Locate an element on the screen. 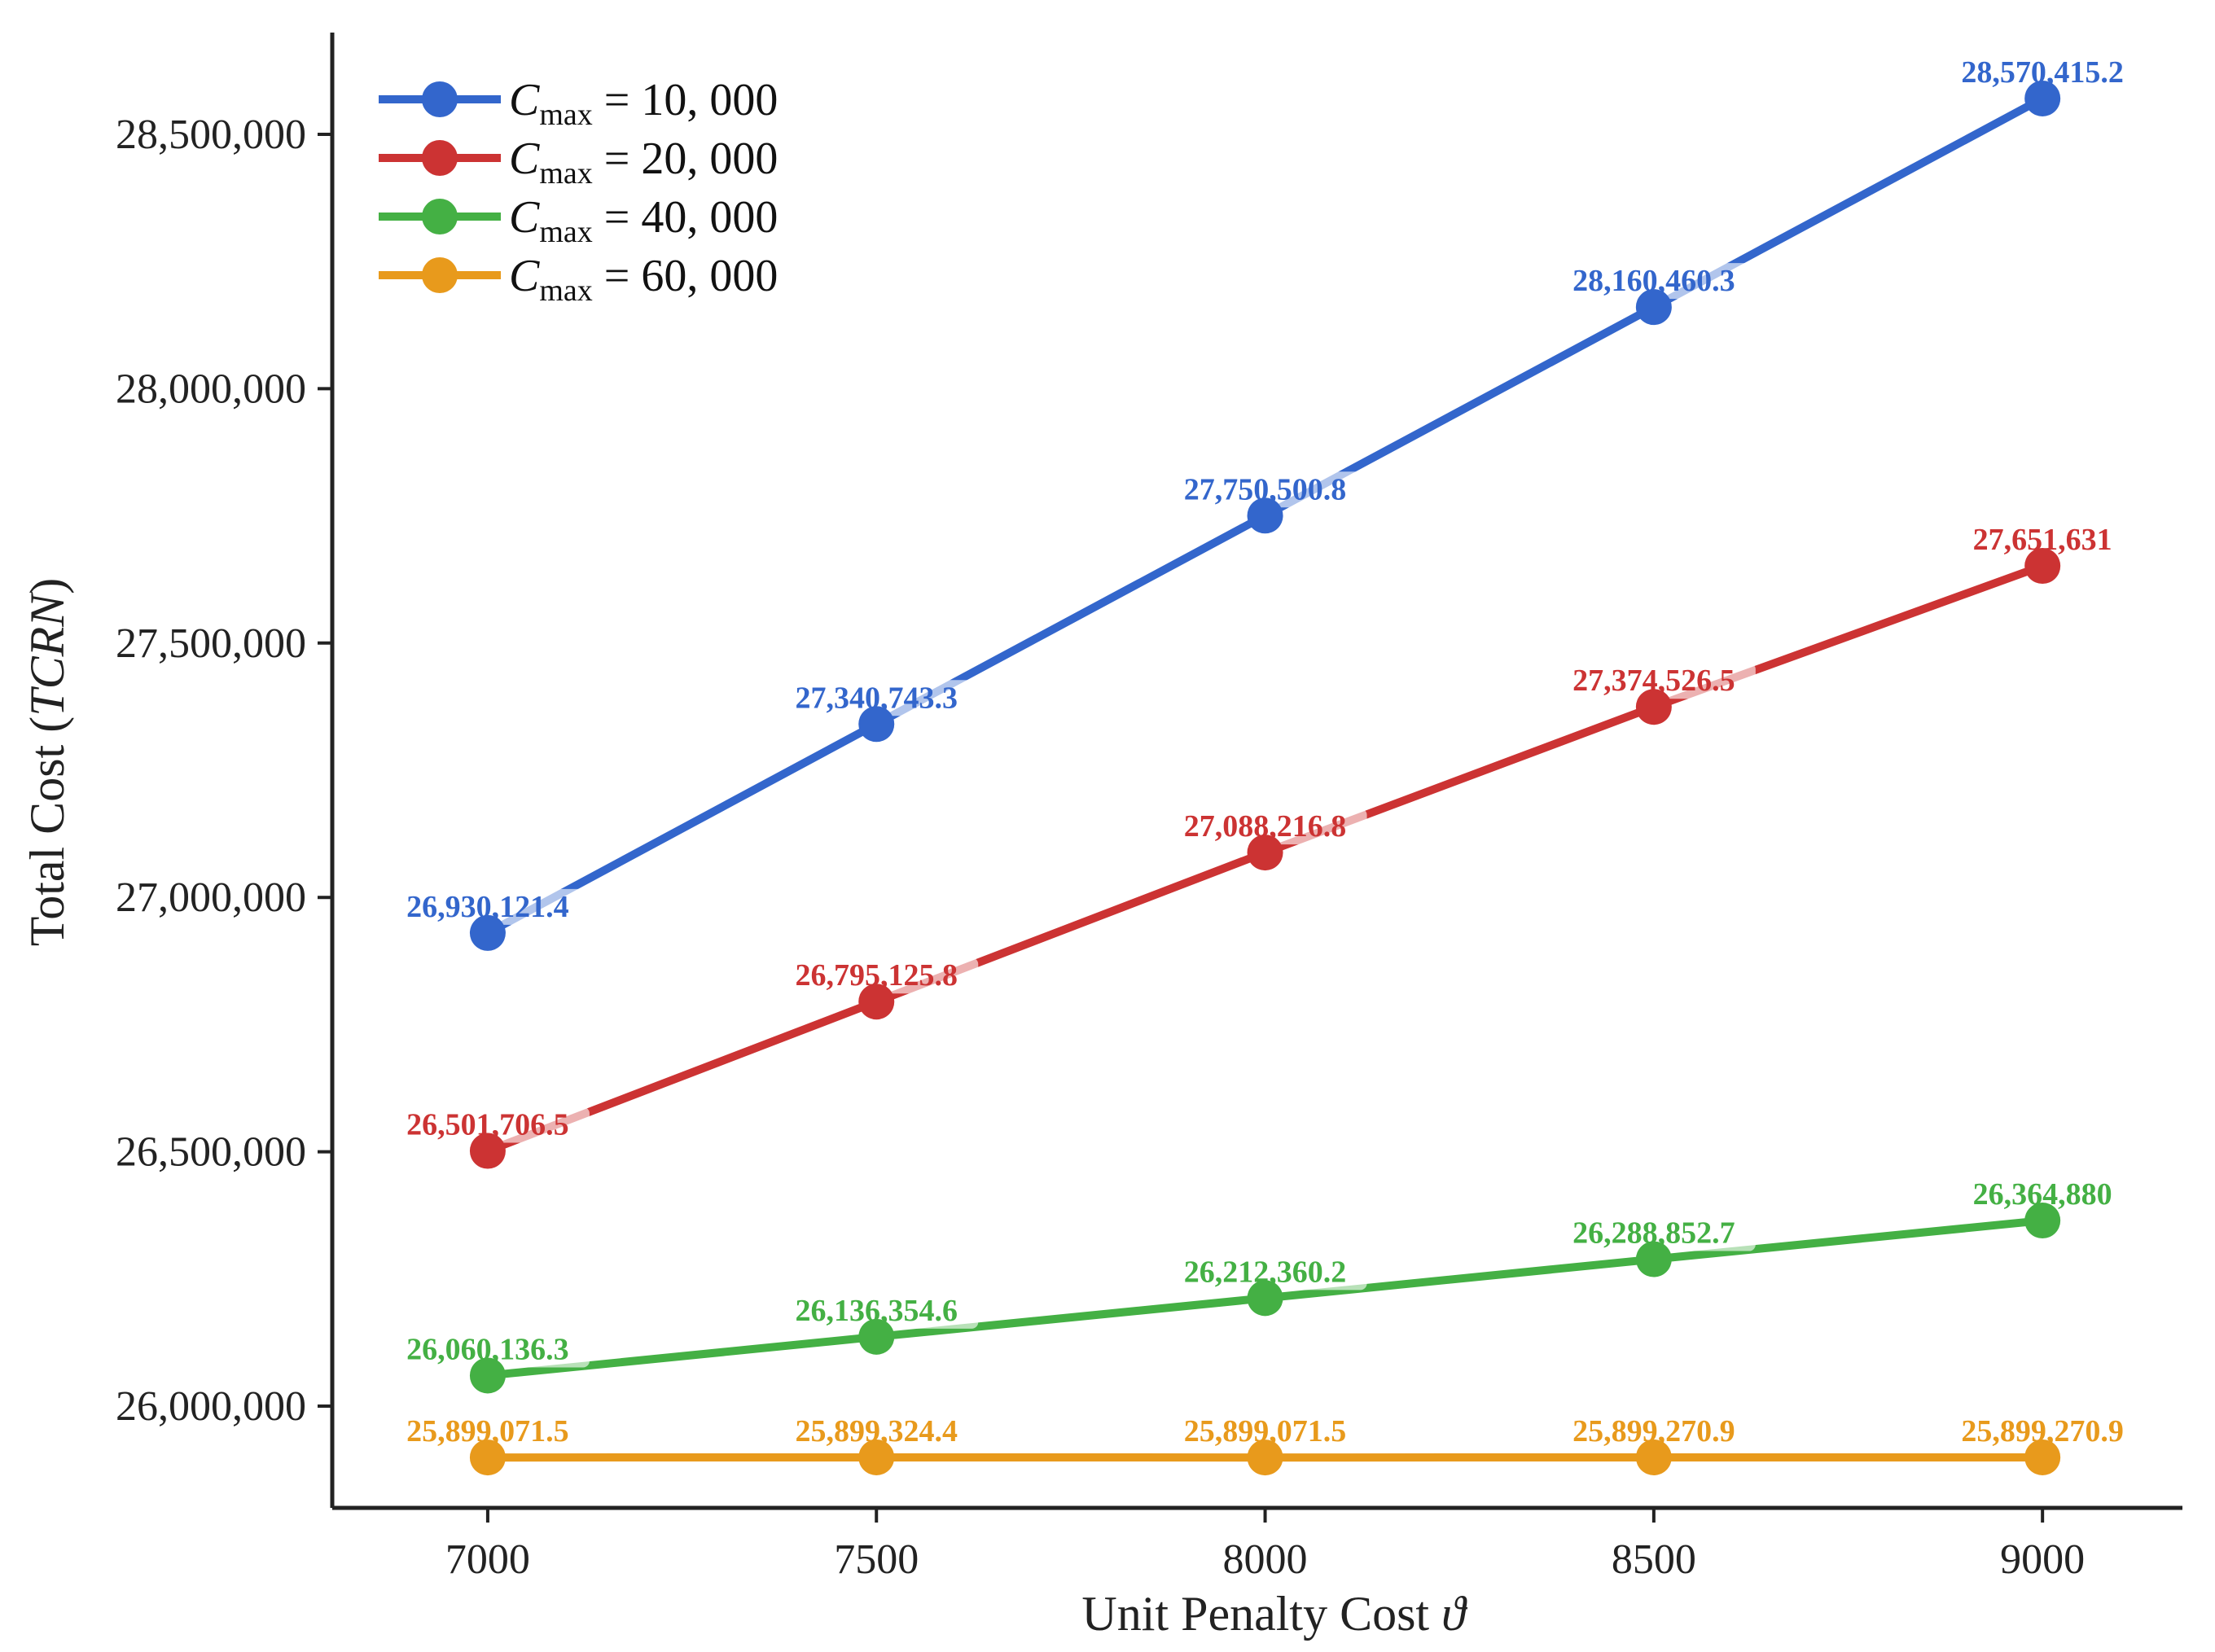 The width and height of the screenshot is (2215, 1652). x-axis-title: Unit Penalty Cost ϑ is located at coordinates (1274, 1614).